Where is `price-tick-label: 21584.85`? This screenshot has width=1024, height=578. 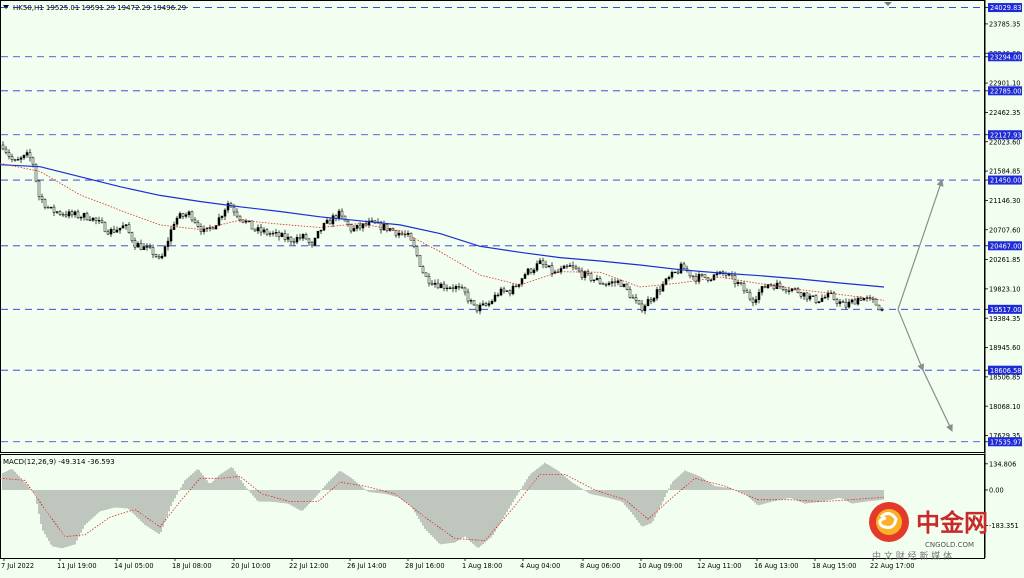
price-tick-label: 21584.85 is located at coordinates (1004, 172).